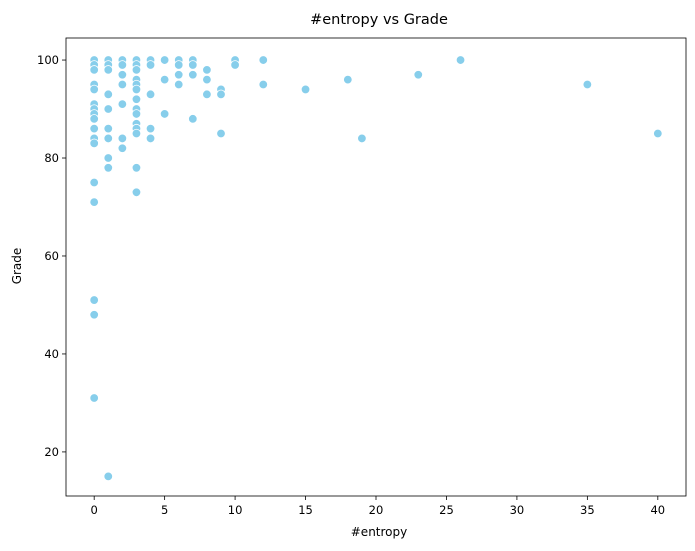 This screenshot has width=695, height=551. I want to click on x-tick-label: 0, so click(94, 510).